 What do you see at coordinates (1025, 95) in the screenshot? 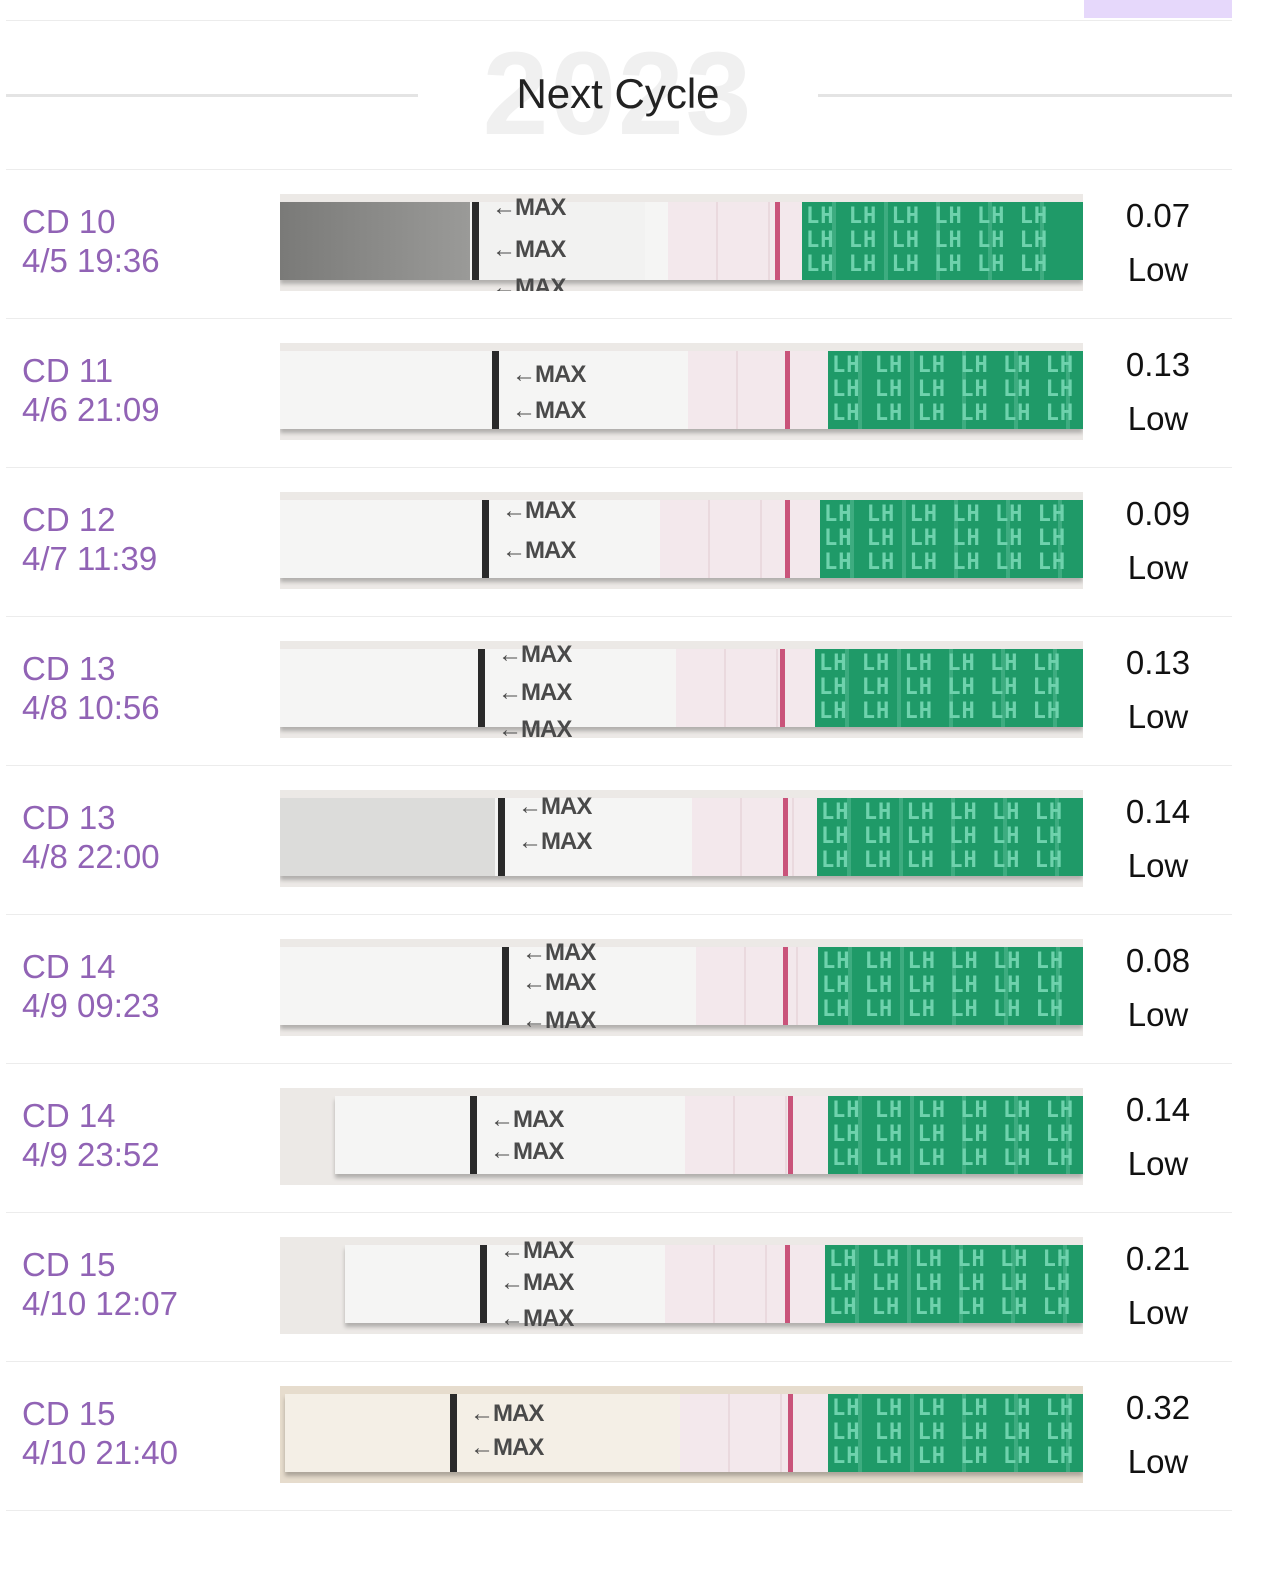
I see `header-rule-right` at bounding box center [1025, 95].